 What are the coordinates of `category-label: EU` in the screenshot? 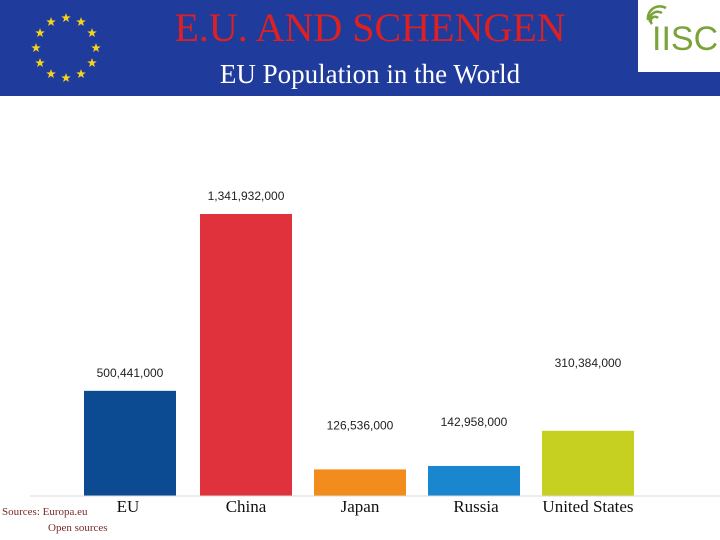 It's located at (128, 506).